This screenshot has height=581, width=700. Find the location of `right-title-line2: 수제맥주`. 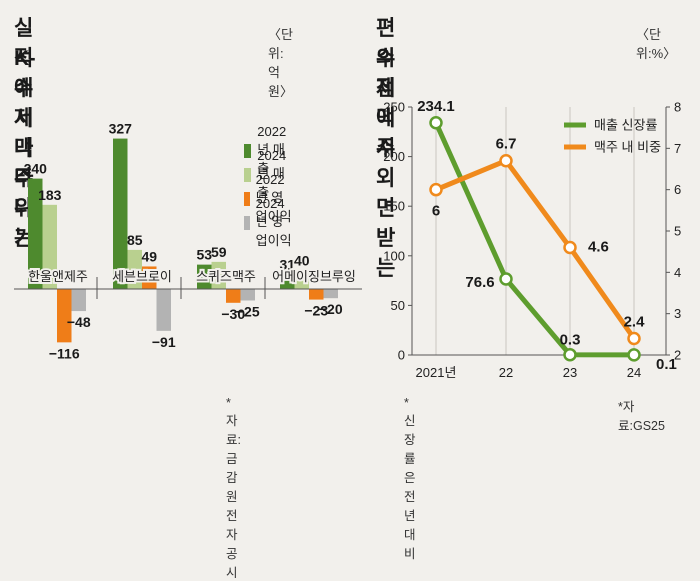

right-title-line2: 수제맥주 is located at coordinates (385, 103).